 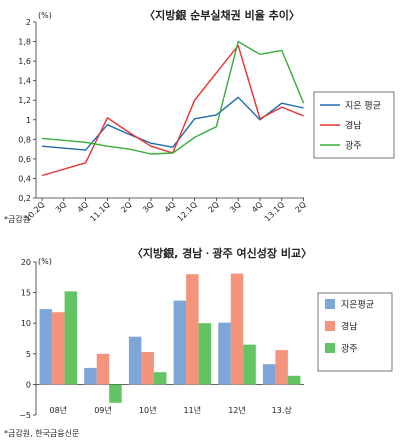 I want to click on line-chart-x-tick-label: 12.1Q, so click(x=187, y=211).